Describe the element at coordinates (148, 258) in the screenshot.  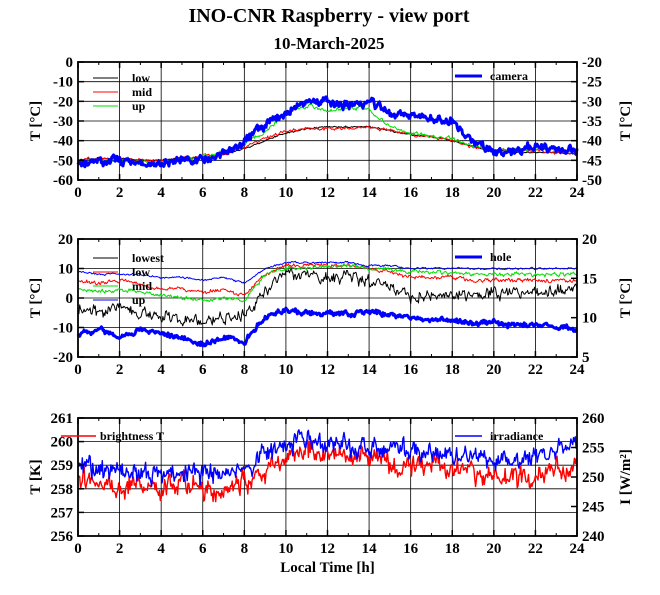
I see `legend-label: lowest` at that location.